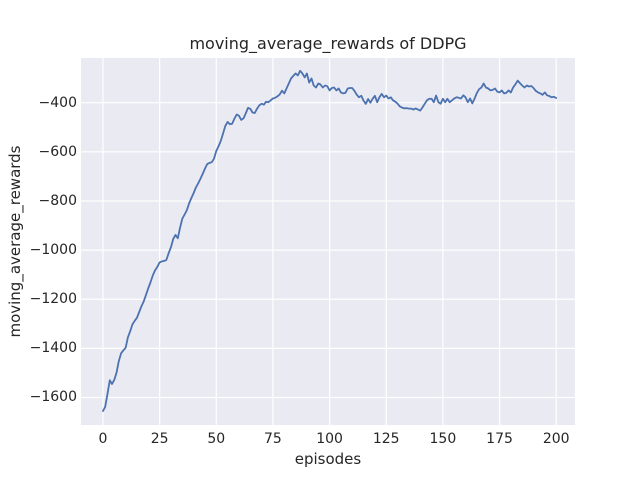 The width and height of the screenshot is (640, 480). I want to click on x-tick-label: 150, so click(443, 439).